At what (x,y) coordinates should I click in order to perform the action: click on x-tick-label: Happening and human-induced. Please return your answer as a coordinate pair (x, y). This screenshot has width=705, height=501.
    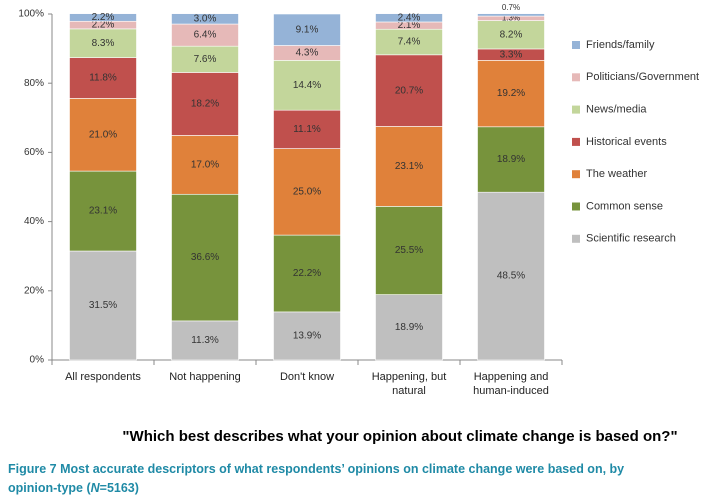
    Looking at the image, I should click on (511, 384).